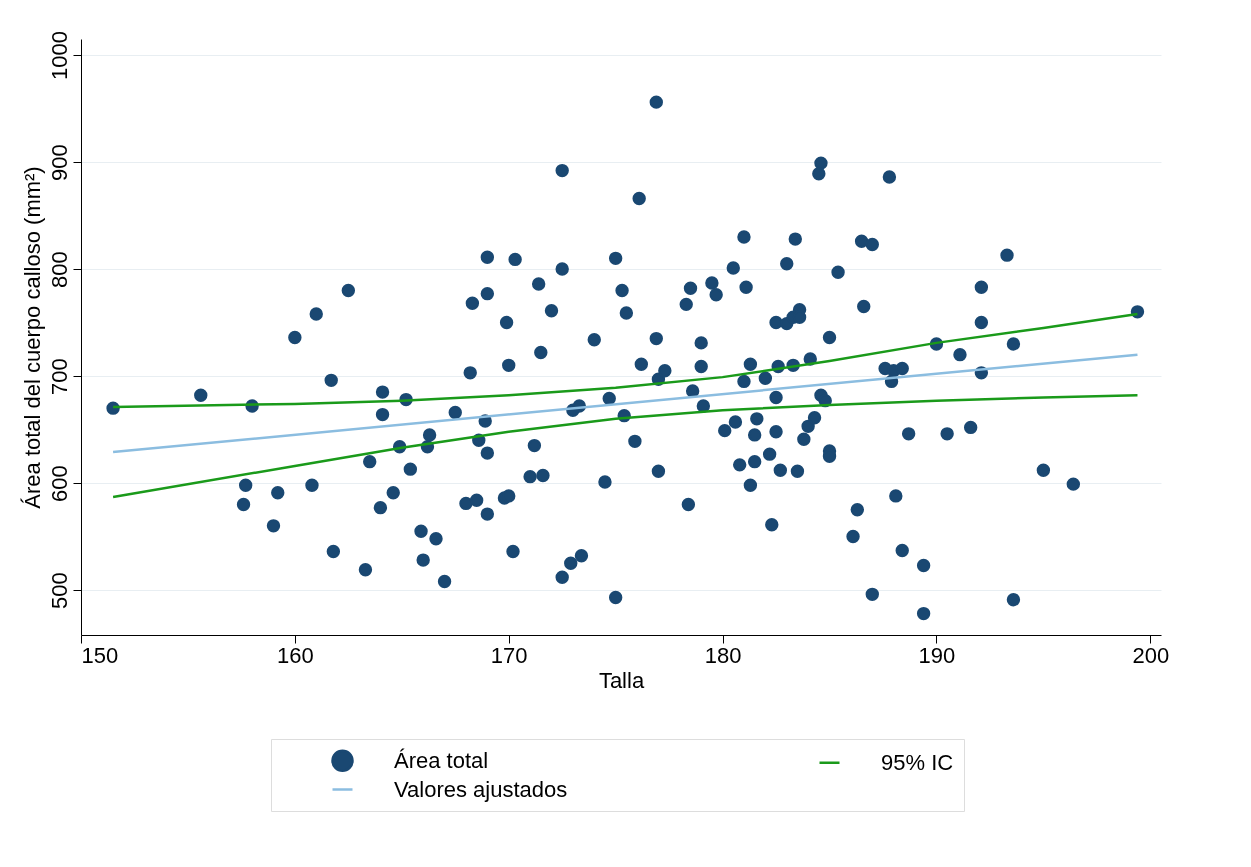 Image resolution: width=1251 pixels, height=867 pixels. What do you see at coordinates (59, 162) in the screenshot?
I see `y-tick-label: 900` at bounding box center [59, 162].